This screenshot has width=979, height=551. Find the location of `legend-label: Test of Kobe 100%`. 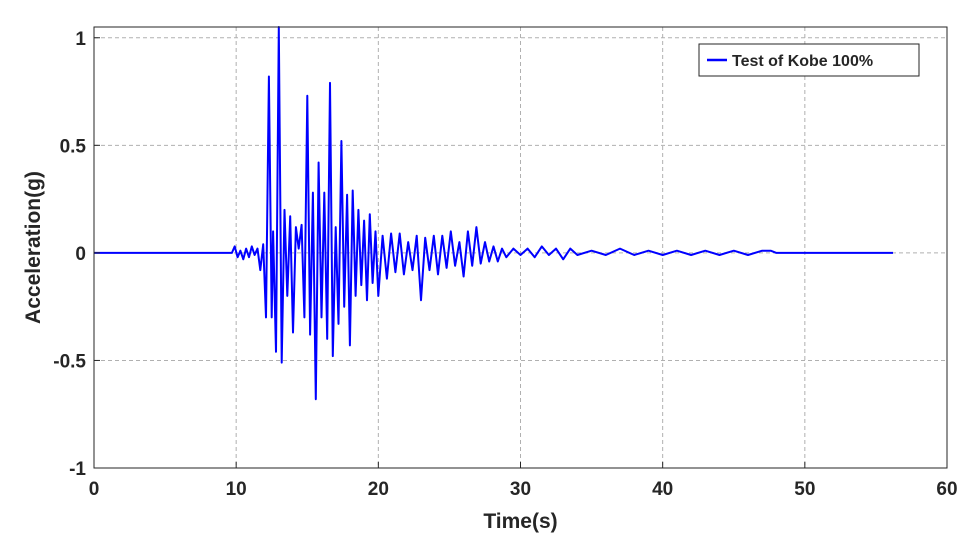

legend-label: Test of Kobe 100% is located at coordinates (802, 61).